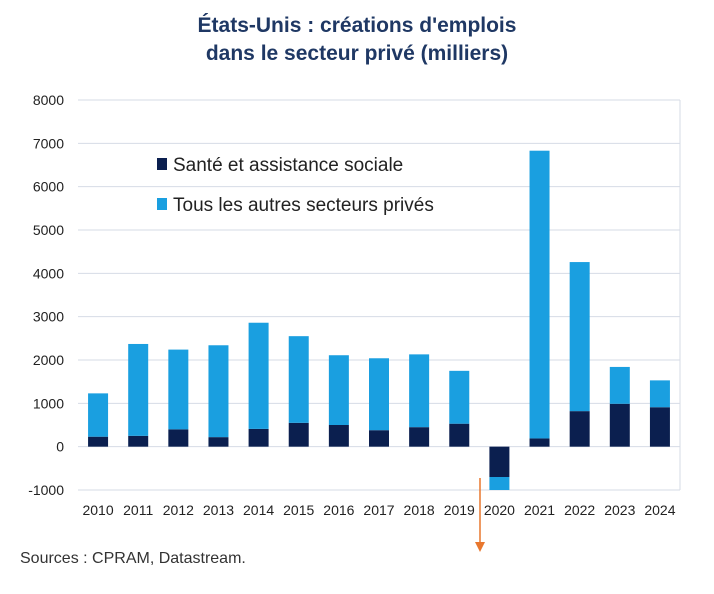 The height and width of the screenshot is (594, 714). What do you see at coordinates (48, 360) in the screenshot?
I see `y-tick-label: 2000` at bounding box center [48, 360].